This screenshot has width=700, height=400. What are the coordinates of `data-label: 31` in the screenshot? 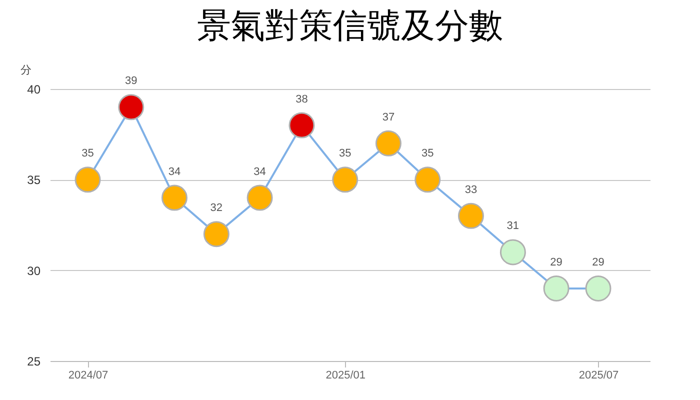 It's located at (513, 226).